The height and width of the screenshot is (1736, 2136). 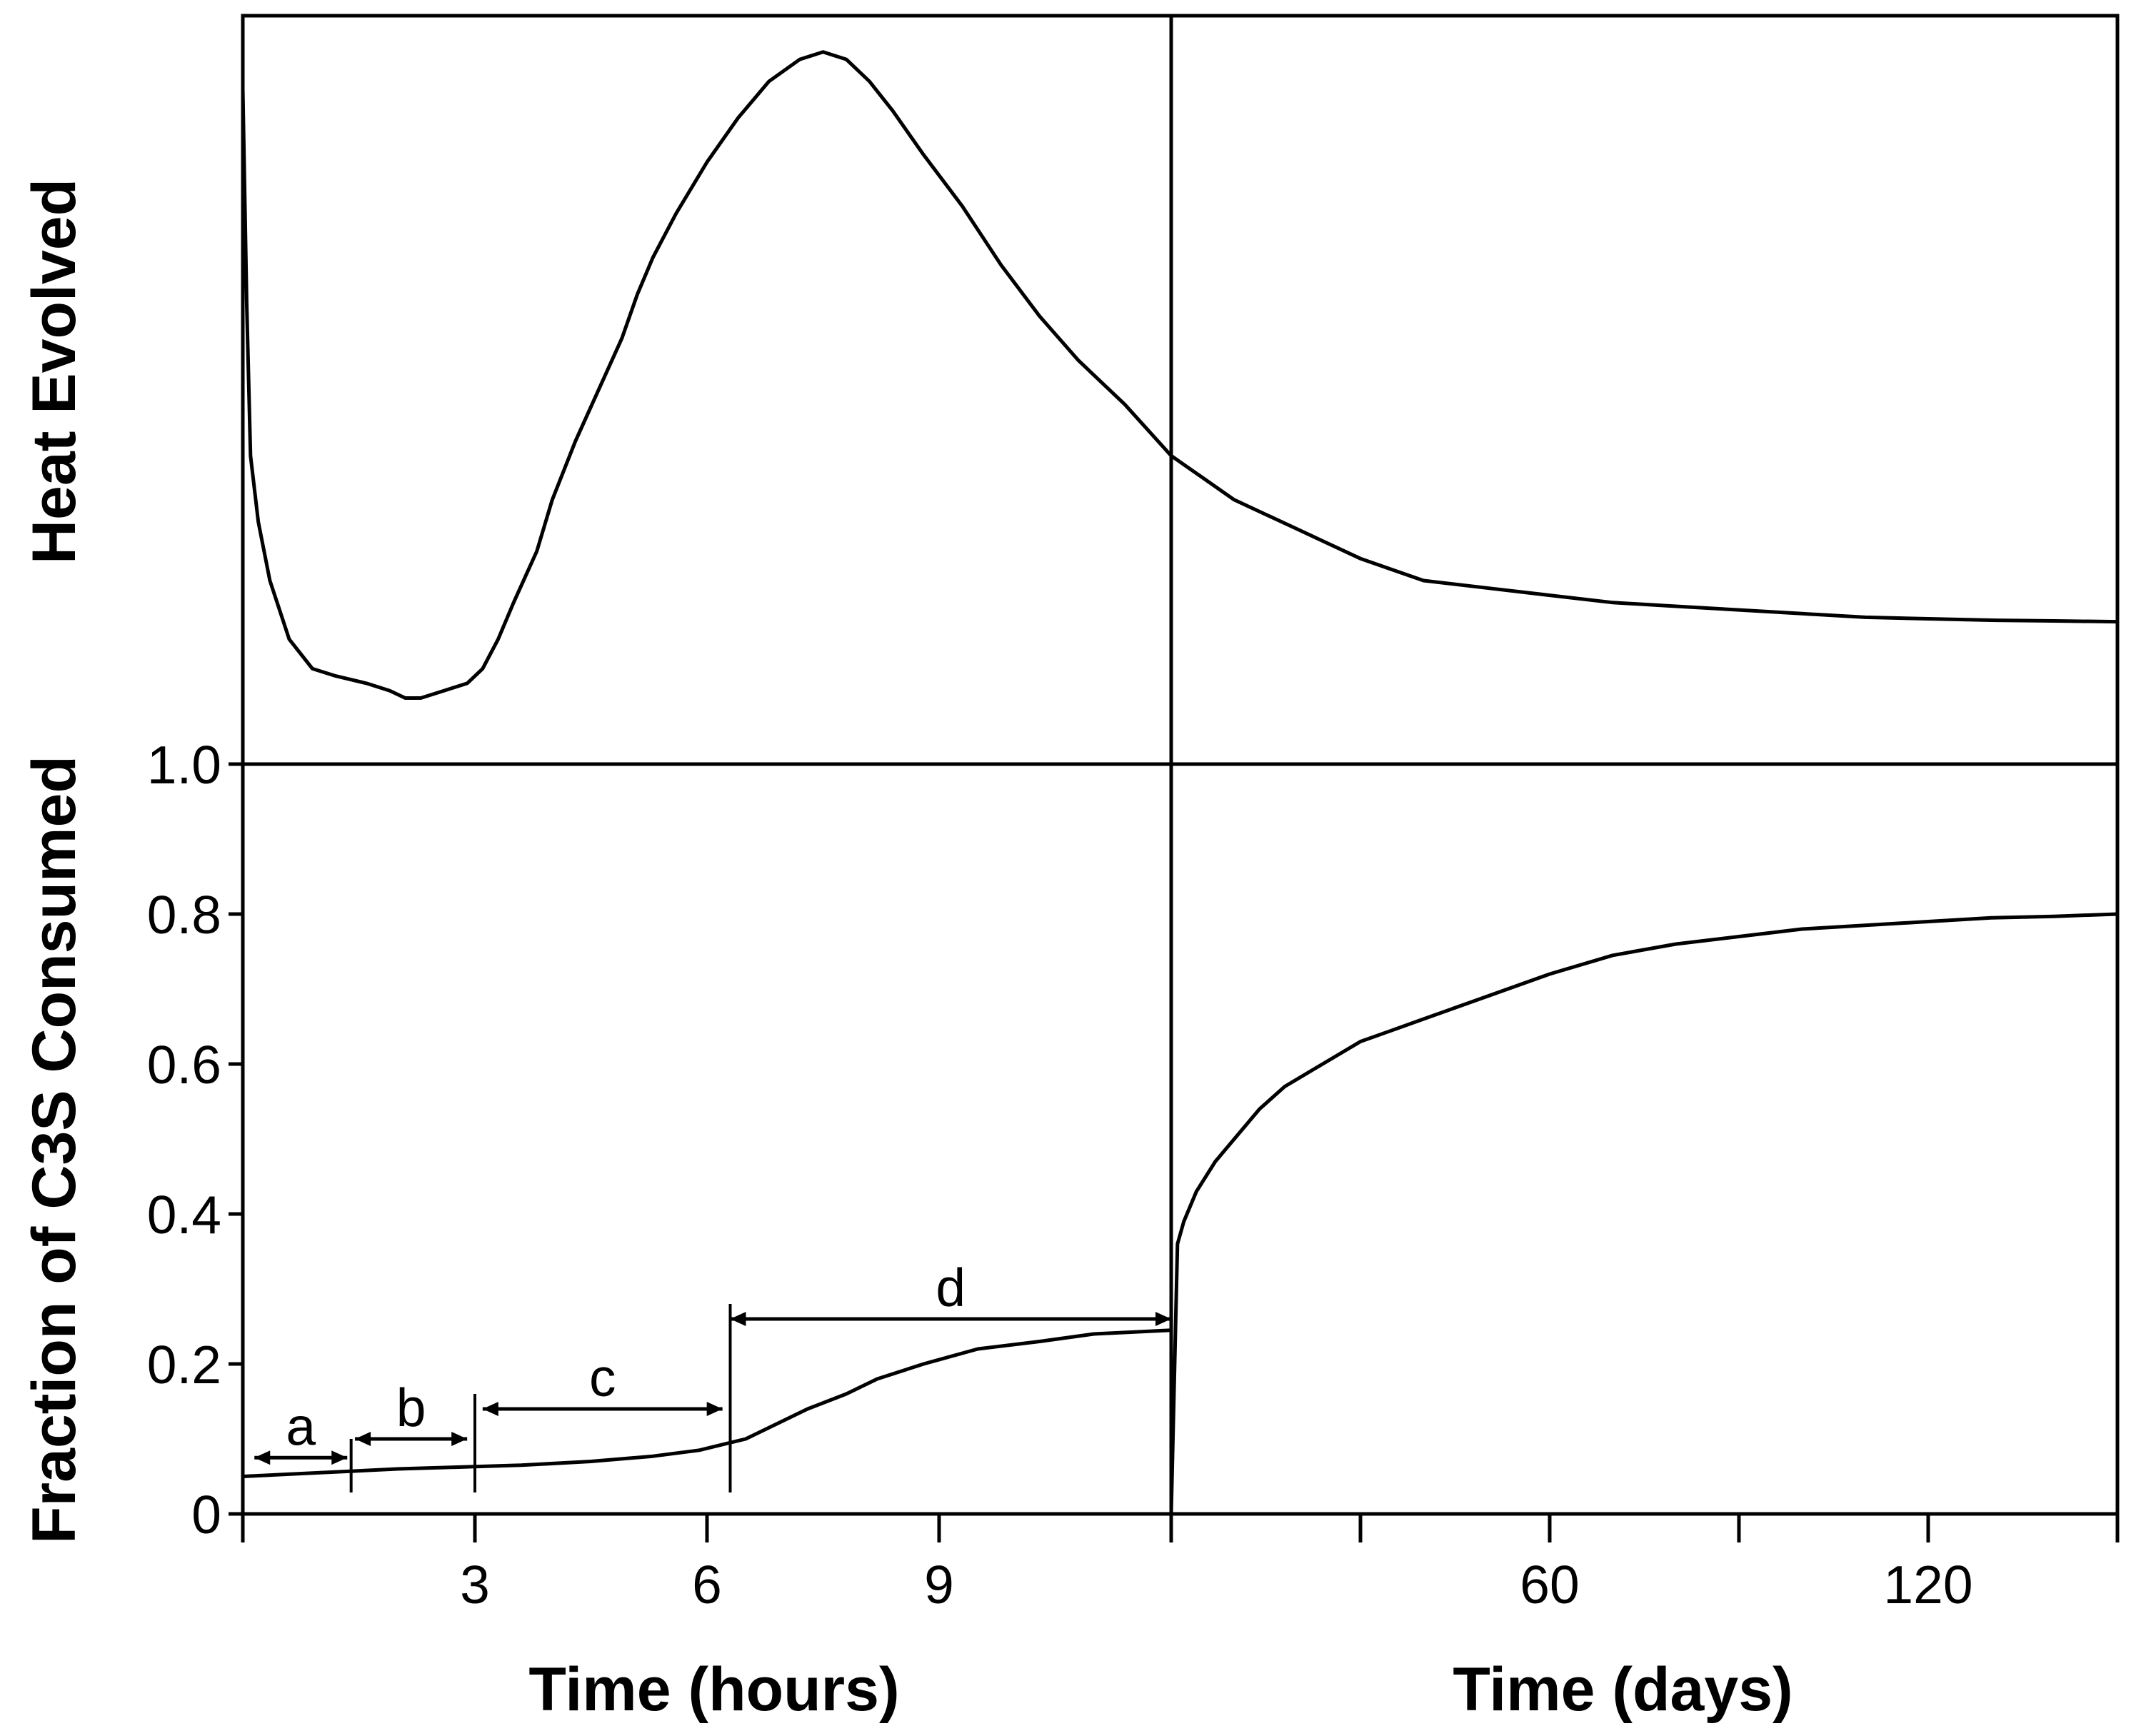 What do you see at coordinates (54, 1150) in the screenshot?
I see `y-axis-title-fraction: Fraction of C3S Consumed` at bounding box center [54, 1150].